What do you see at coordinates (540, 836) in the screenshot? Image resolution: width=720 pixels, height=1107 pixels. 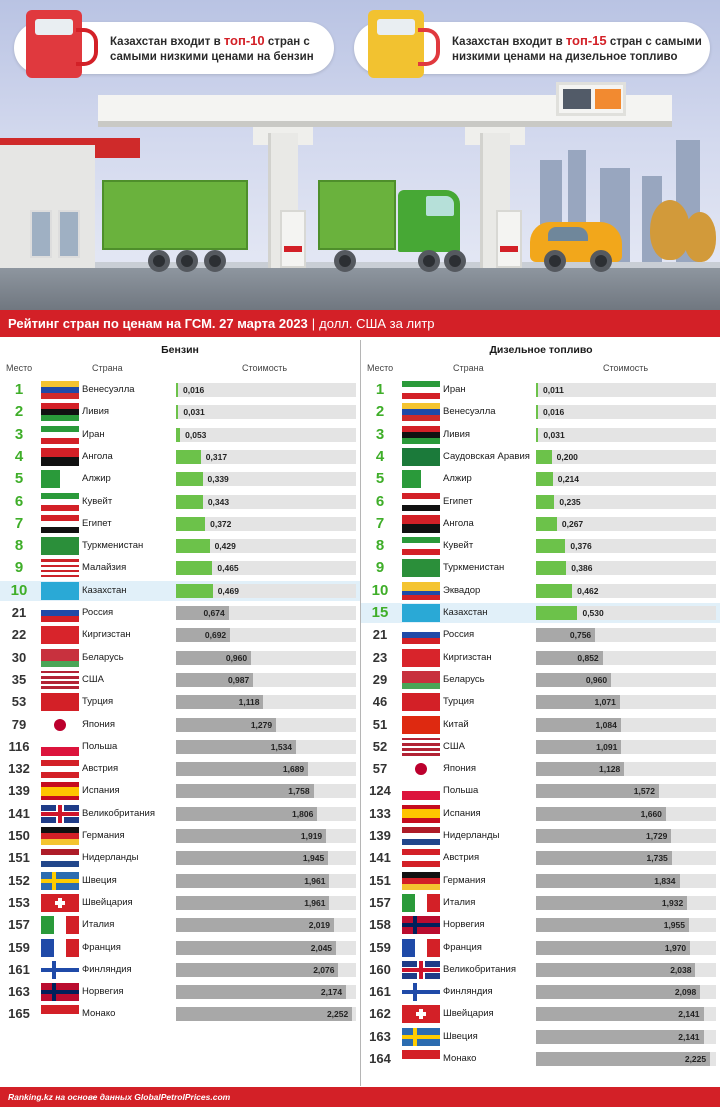 I see `table-row: 139 Нидерланды 1,729` at bounding box center [540, 836].